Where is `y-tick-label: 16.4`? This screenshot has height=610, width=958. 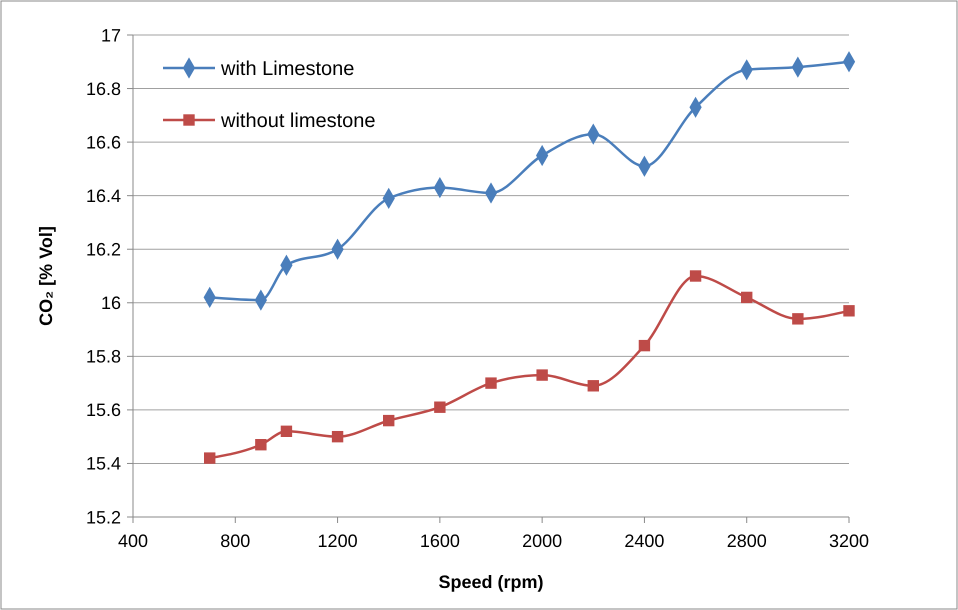
y-tick-label: 16.4 is located at coordinates (103, 196).